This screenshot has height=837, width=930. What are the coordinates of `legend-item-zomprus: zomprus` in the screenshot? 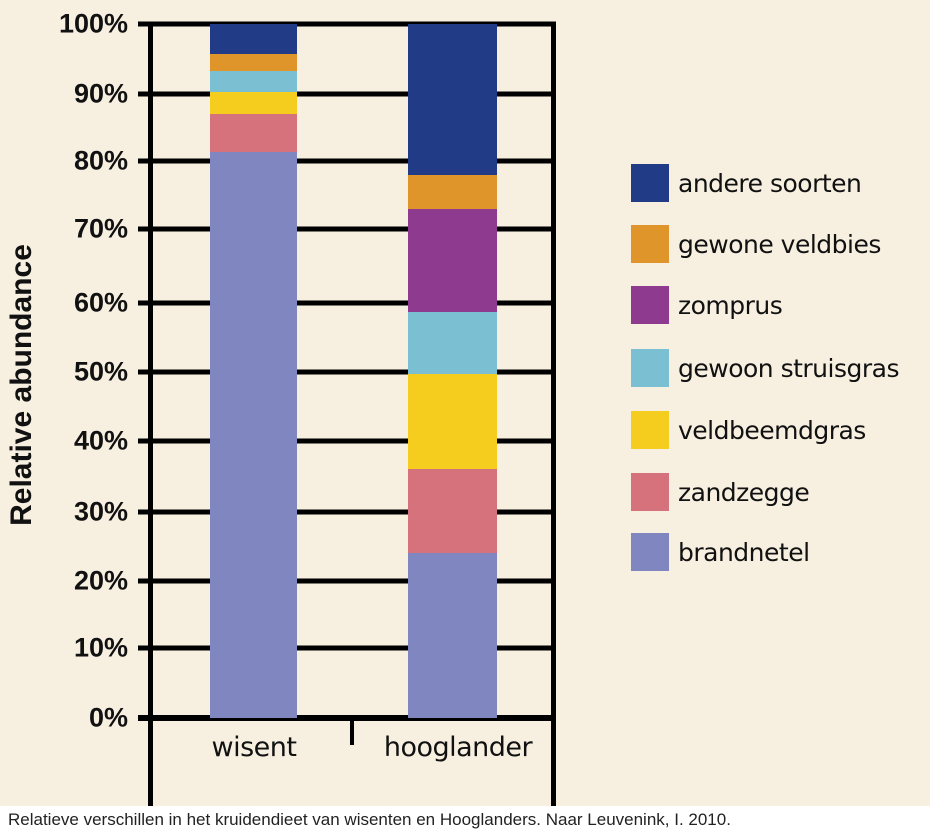 It's located at (707, 305).